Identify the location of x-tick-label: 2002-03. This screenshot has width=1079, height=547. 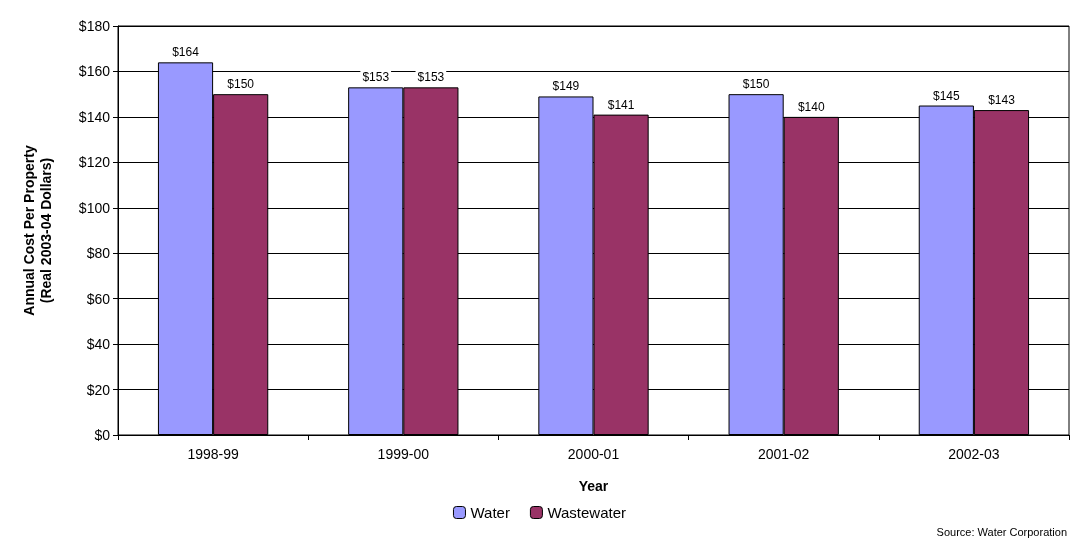
(974, 454).